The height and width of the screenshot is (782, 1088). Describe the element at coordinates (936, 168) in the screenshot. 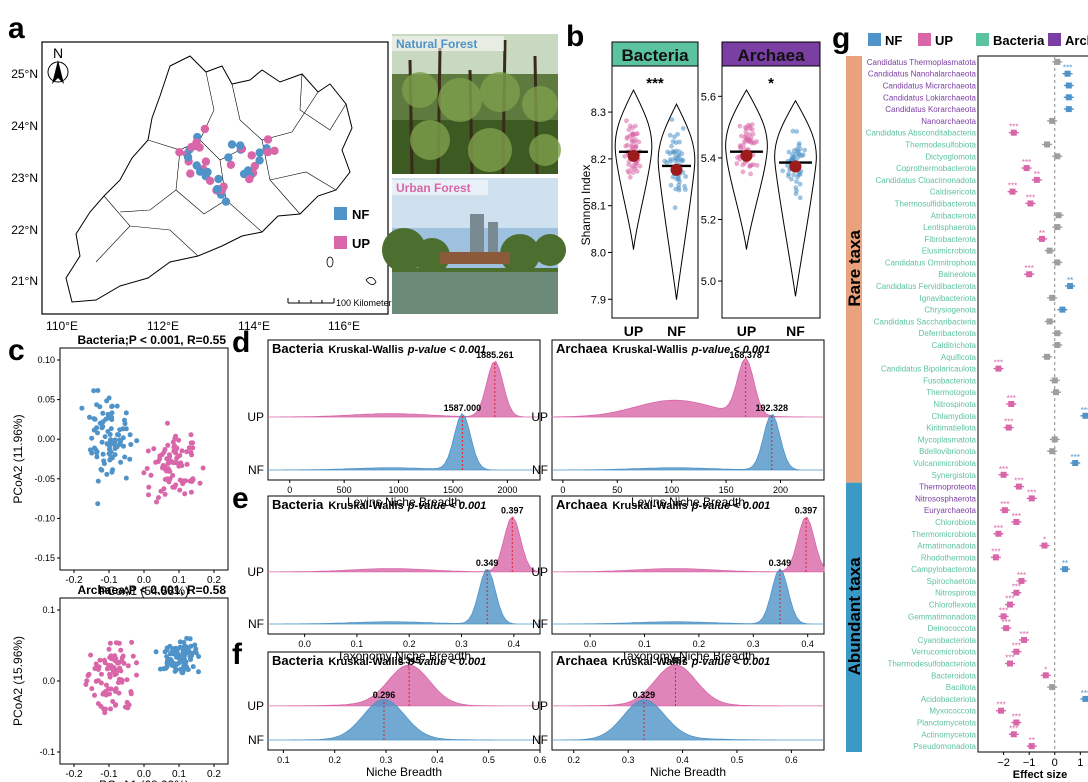

I see `taxon-label: Coprothermobacterota` at that location.